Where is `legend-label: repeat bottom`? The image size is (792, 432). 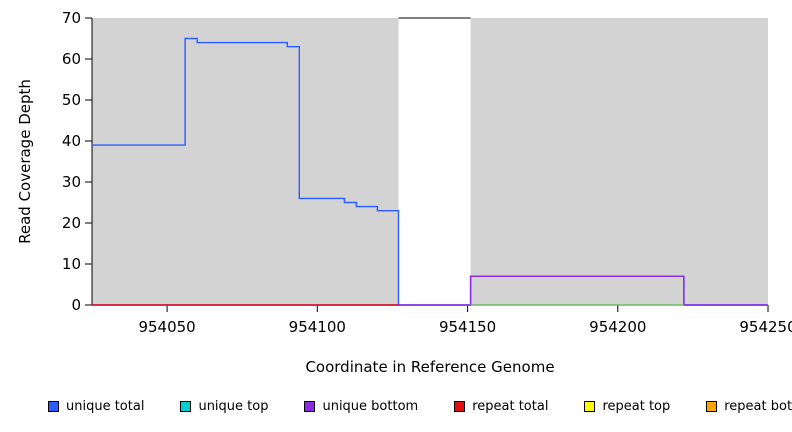
legend-label: repeat bottom is located at coordinates (758, 406).